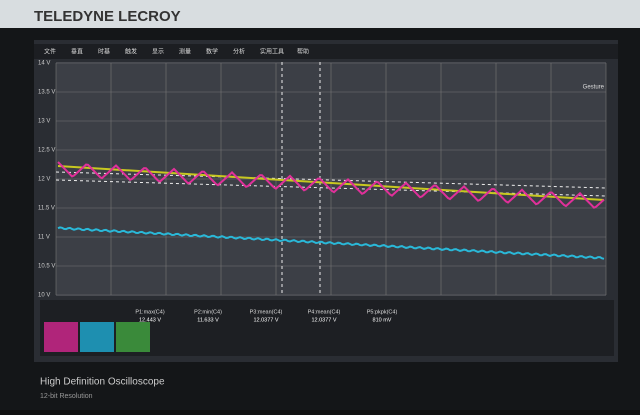  Describe the element at coordinates (44, 64) in the screenshot. I see `y-label: 14 V` at that location.